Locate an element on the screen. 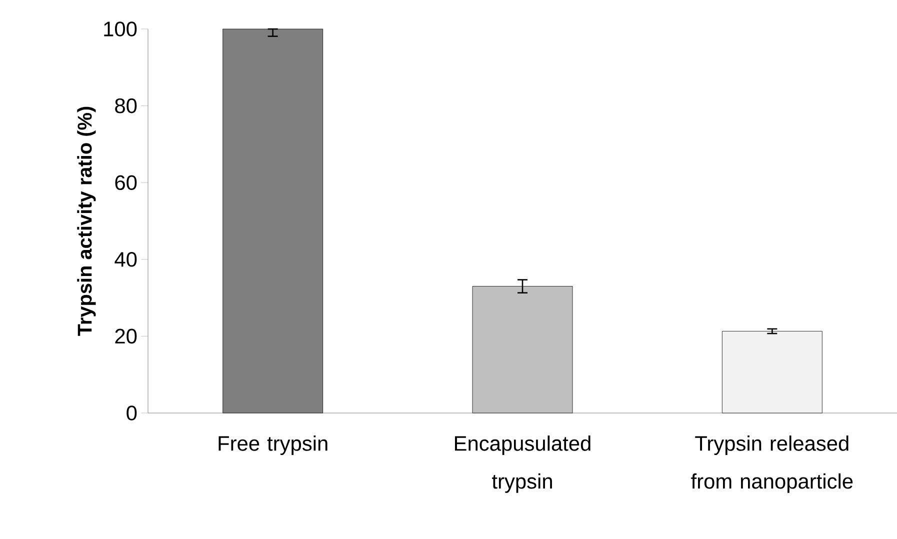 This screenshot has height=539, width=897. y-tick-label: 20 is located at coordinates (126, 336).